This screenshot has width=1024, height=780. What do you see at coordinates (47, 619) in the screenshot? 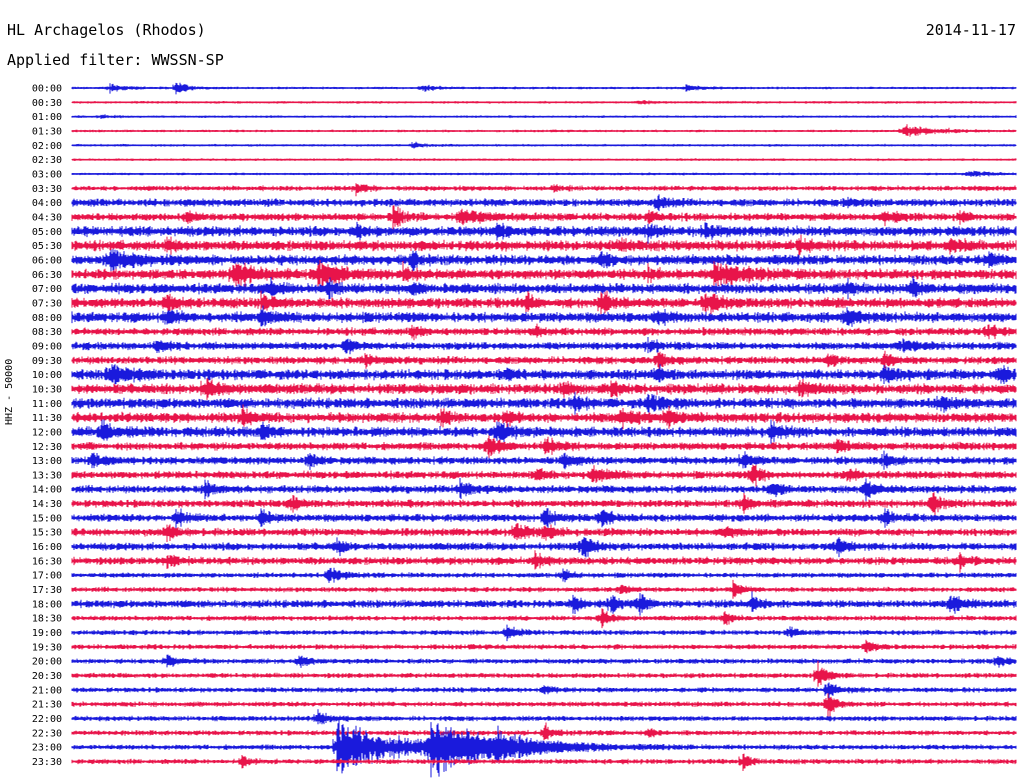
I see `trace-label: 18:30` at bounding box center [47, 619].